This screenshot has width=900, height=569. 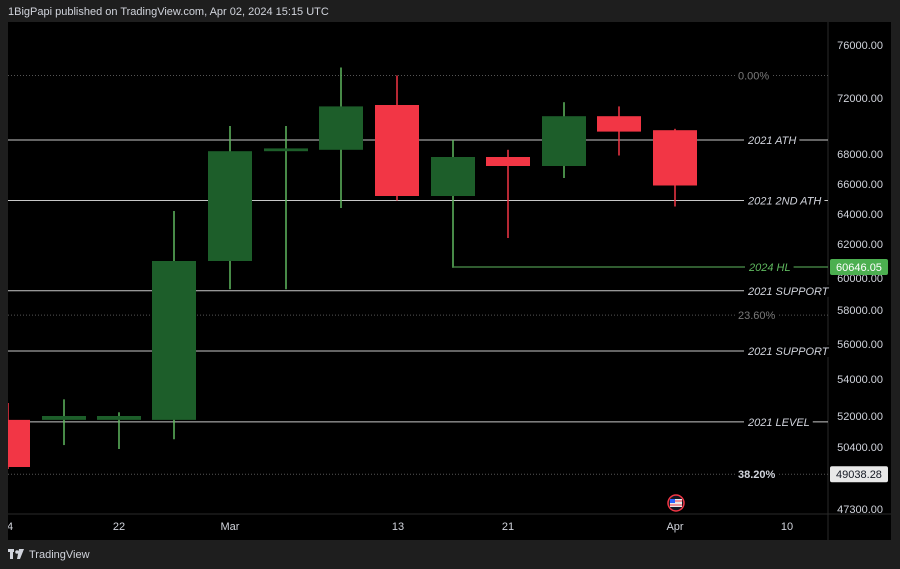 What do you see at coordinates (860, 185) in the screenshot?
I see `y-tick-label: 66000.00` at bounding box center [860, 185].